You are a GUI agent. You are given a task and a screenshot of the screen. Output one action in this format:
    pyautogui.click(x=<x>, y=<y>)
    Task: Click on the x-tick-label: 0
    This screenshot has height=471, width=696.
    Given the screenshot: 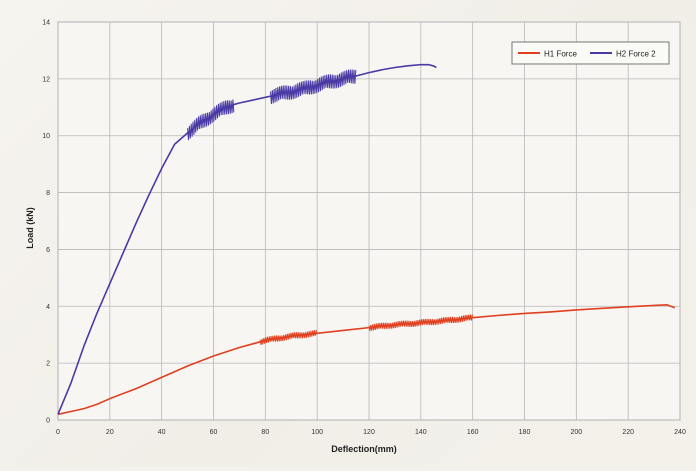 What is the action you would take?
    pyautogui.click(x=58, y=432)
    